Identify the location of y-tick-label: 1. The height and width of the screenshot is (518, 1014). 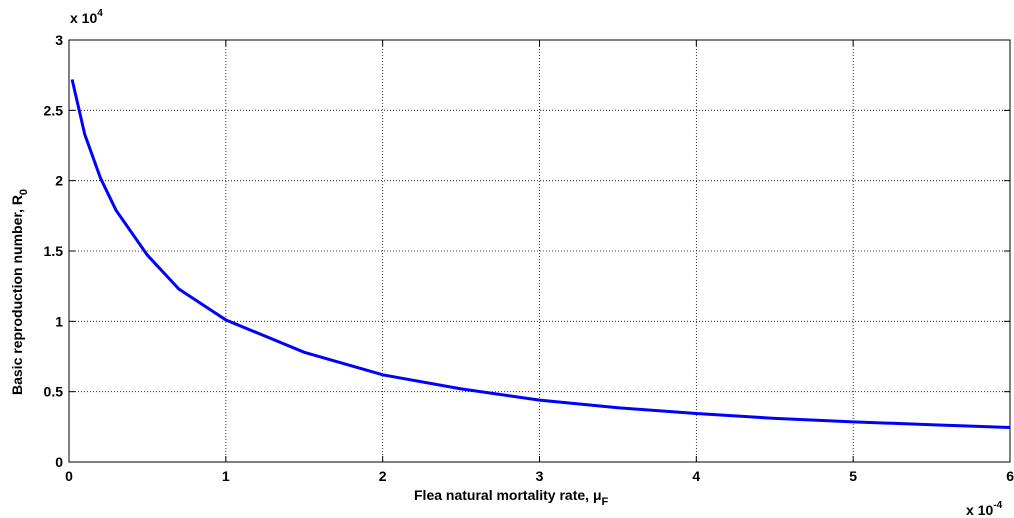
(59, 321).